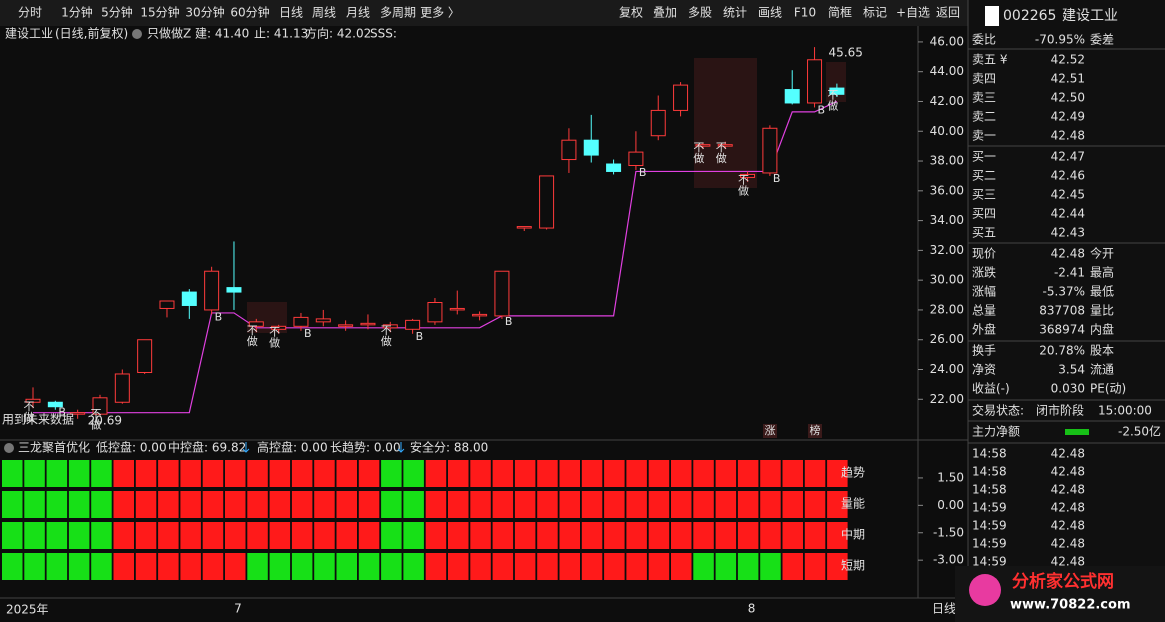 This screenshot has height=622, width=1165. What do you see at coordinates (984, 291) in the screenshot?
I see `stat-label: 涨幅` at bounding box center [984, 291].